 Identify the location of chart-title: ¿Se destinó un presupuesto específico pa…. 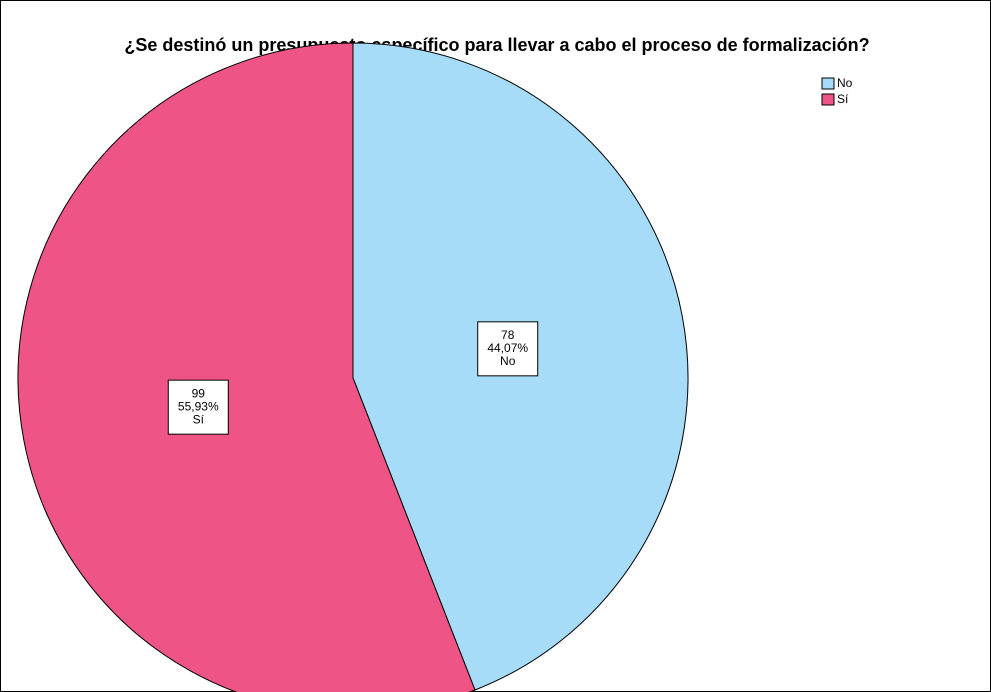
(496, 45).